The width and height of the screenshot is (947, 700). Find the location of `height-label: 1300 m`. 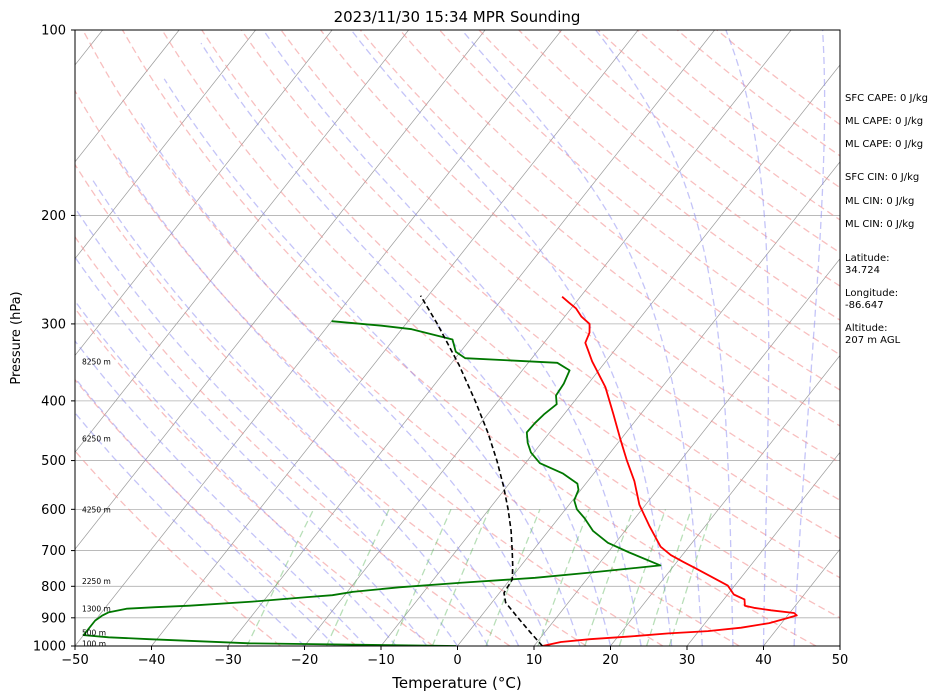

height-label: 1300 m is located at coordinates (96, 609).